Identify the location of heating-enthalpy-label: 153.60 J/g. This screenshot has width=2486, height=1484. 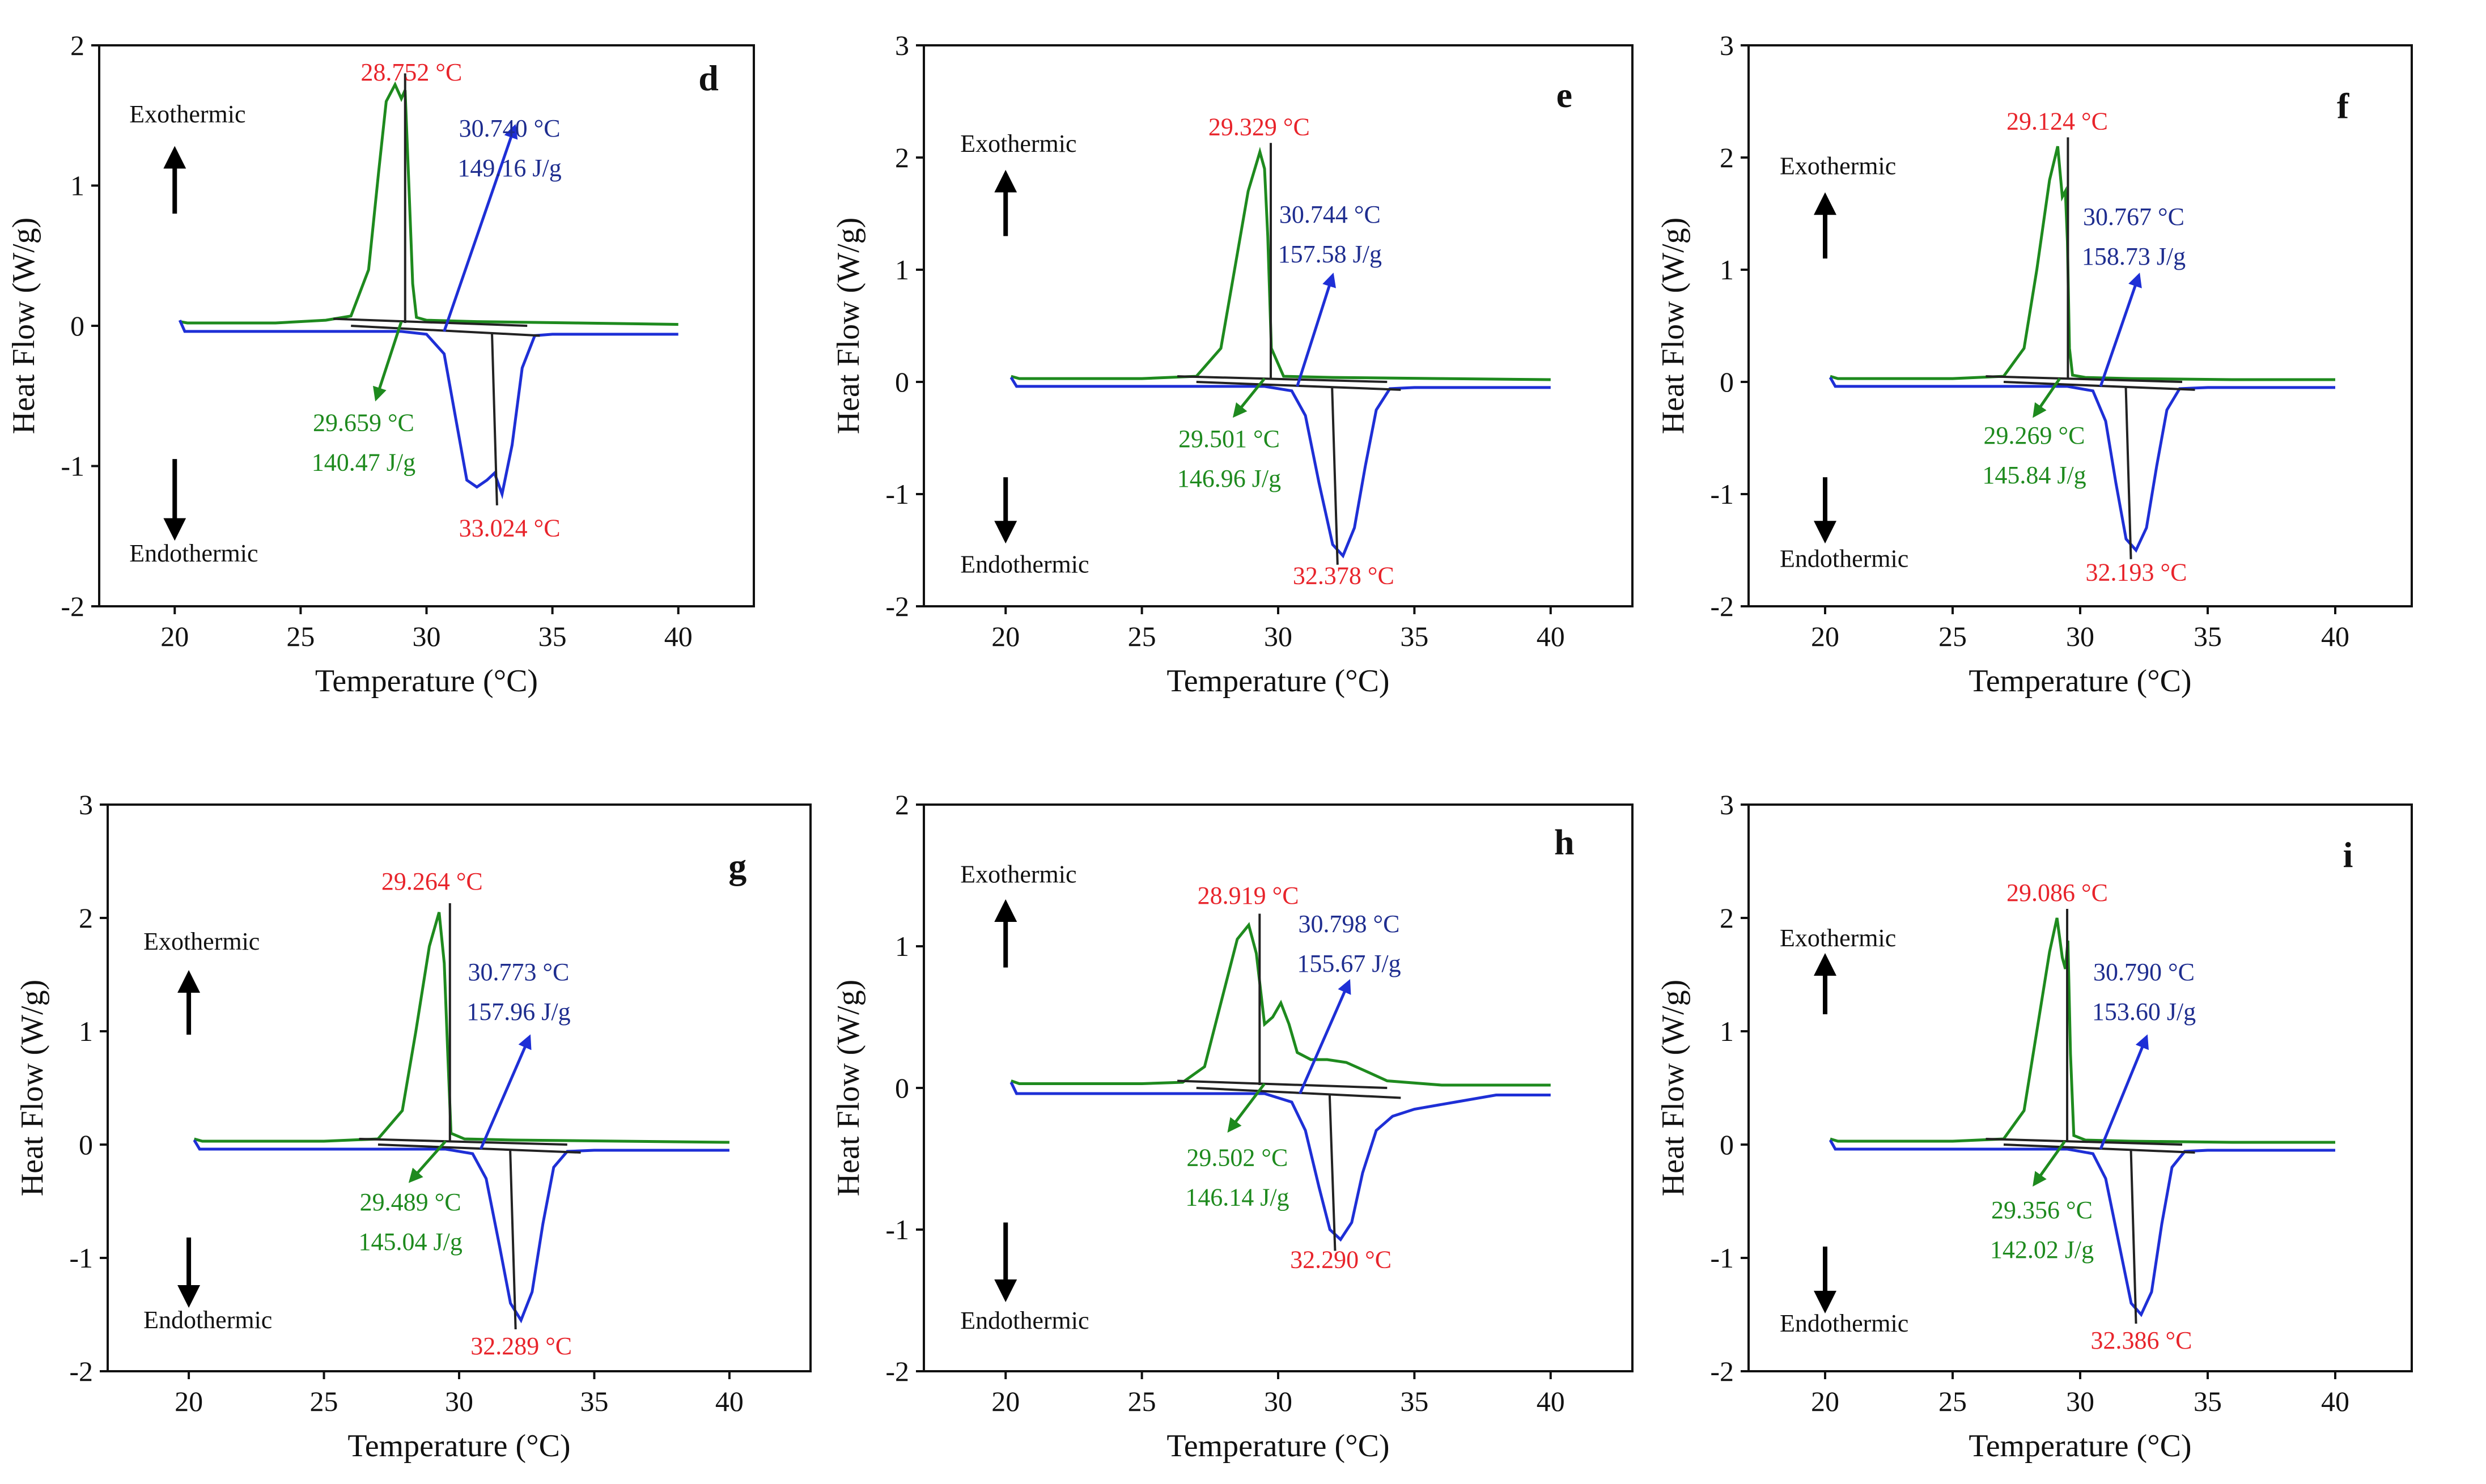
(2144, 1012).